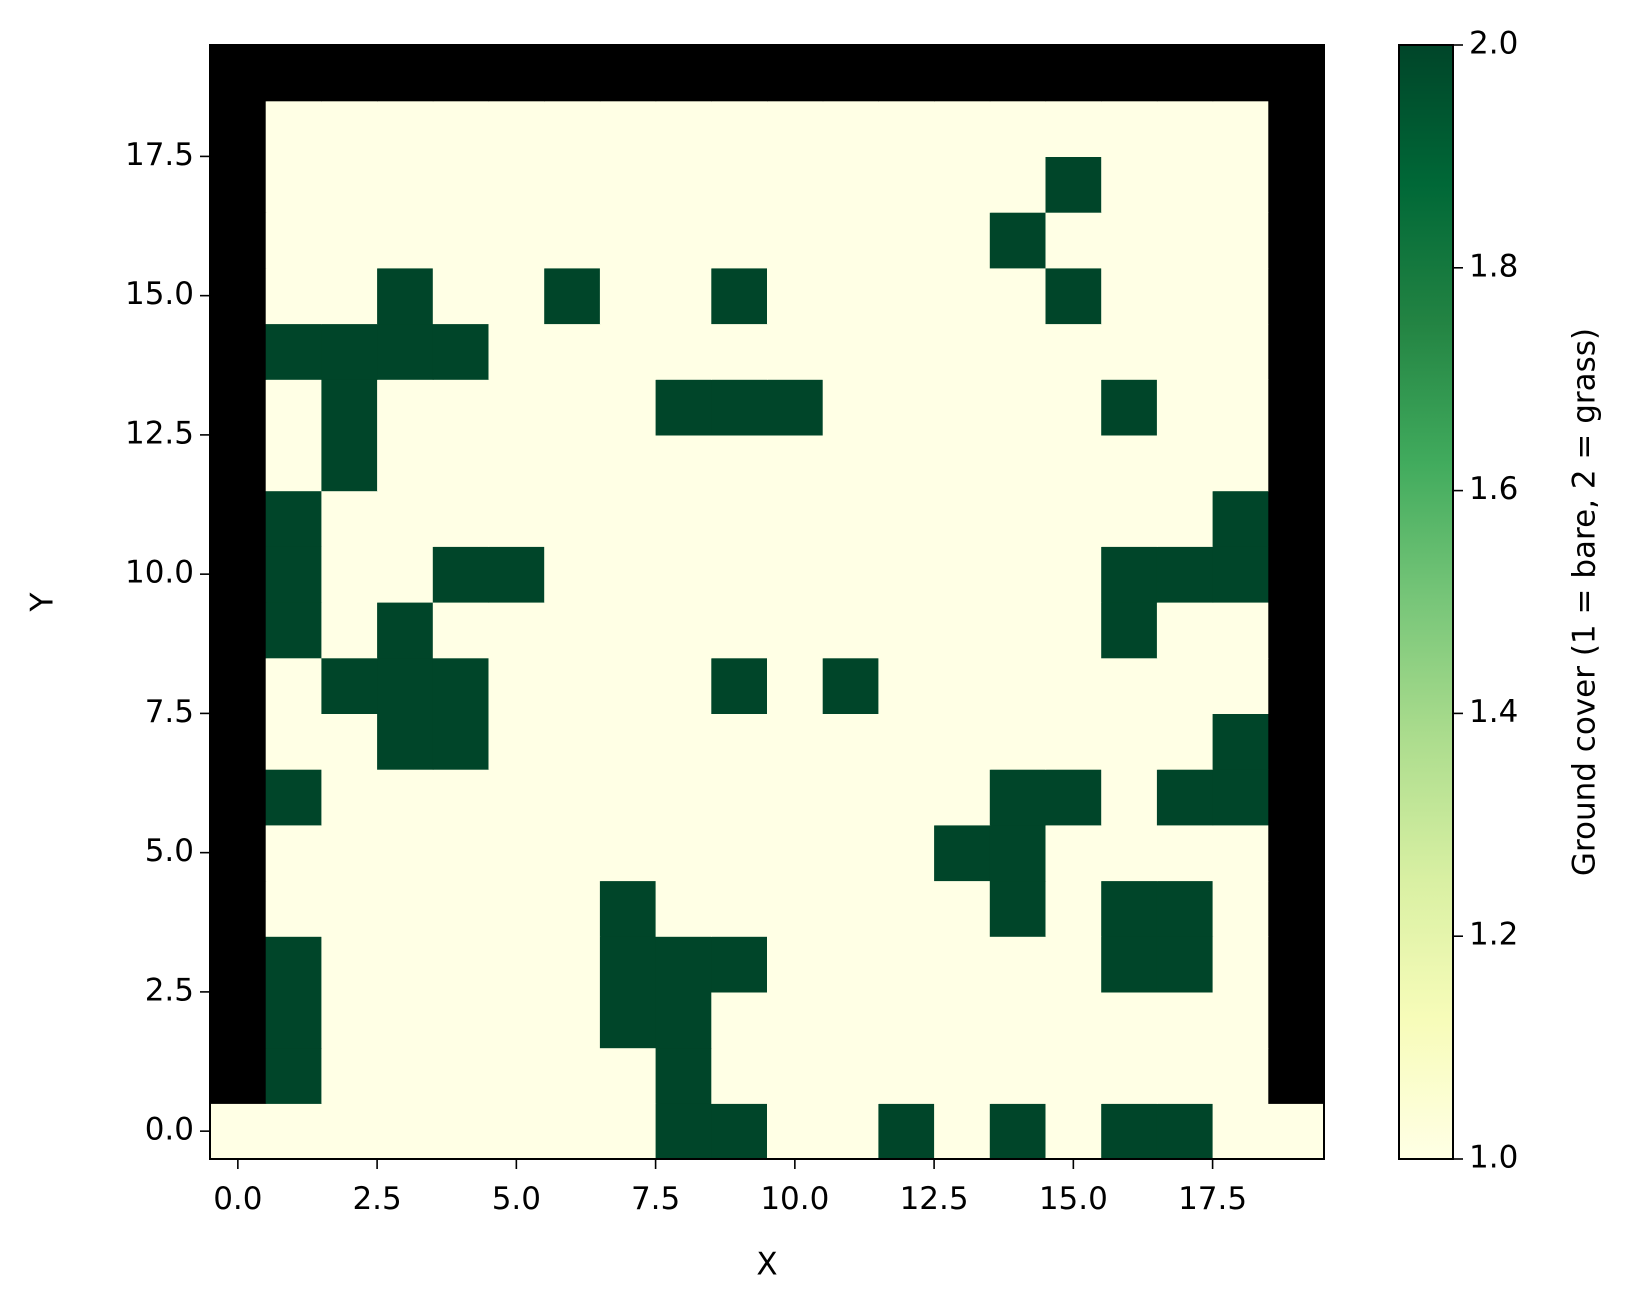 The image size is (1629, 1310). I want to click on y-tick-label: 10.0, so click(159, 573).